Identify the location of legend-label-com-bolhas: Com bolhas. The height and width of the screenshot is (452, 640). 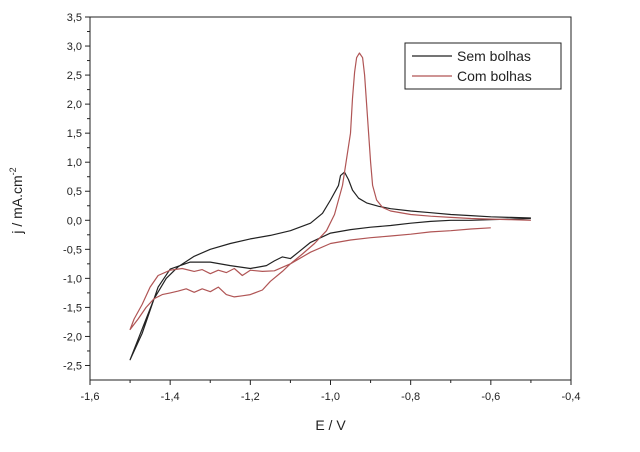
(494, 76).